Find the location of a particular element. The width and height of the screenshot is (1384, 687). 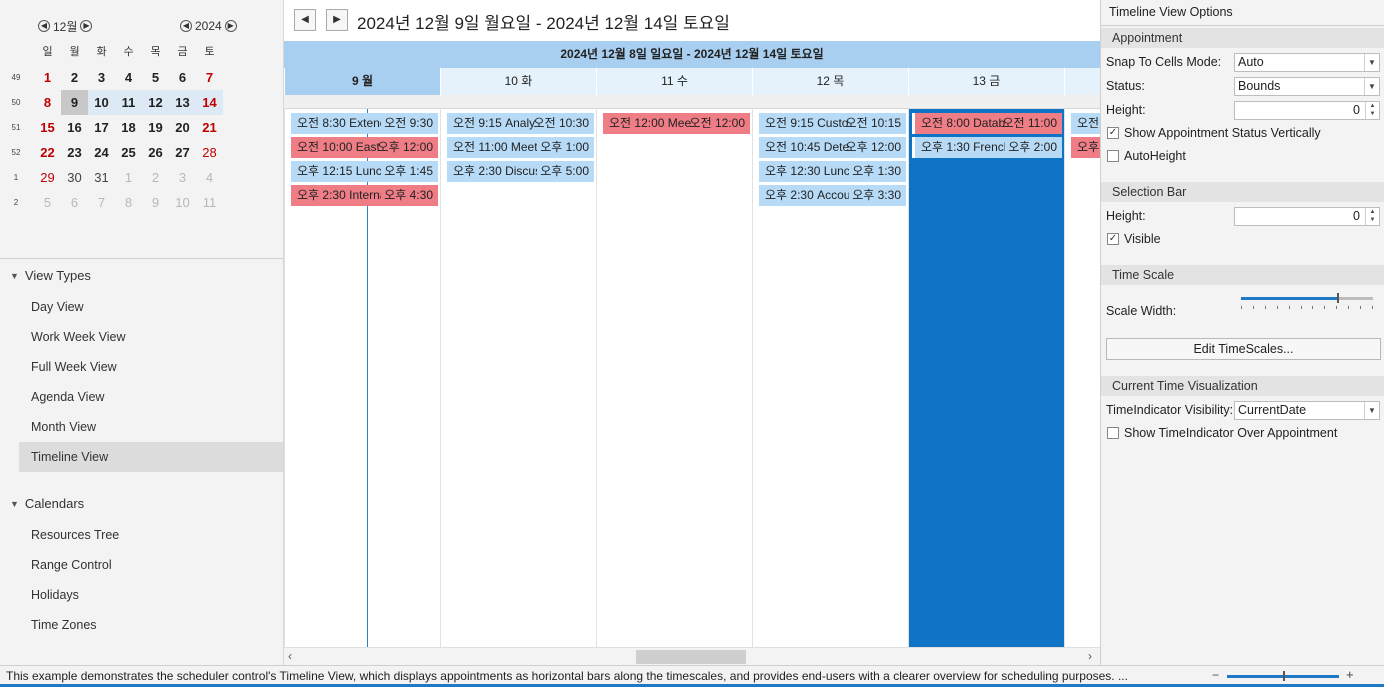

calendar-day: 1 is located at coordinates (47, 77).